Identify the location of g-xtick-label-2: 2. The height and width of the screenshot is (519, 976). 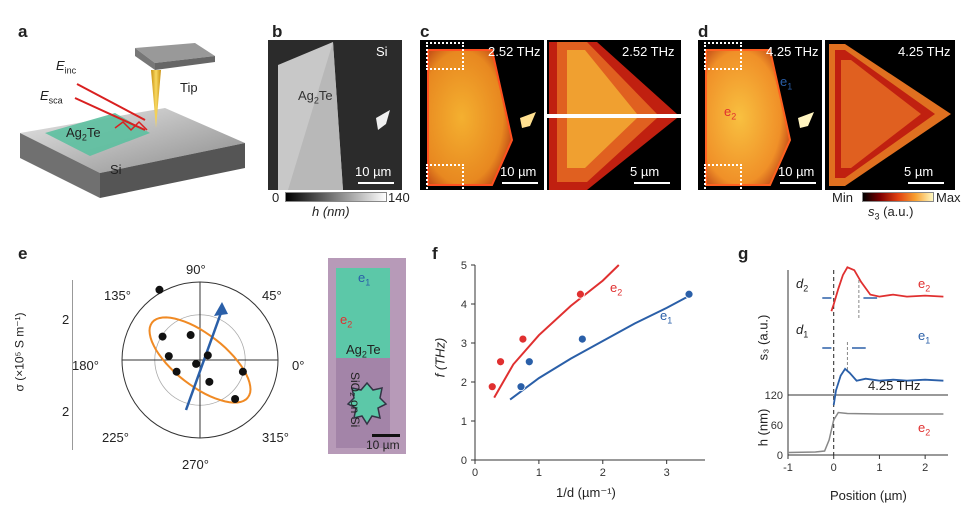
(925, 468).